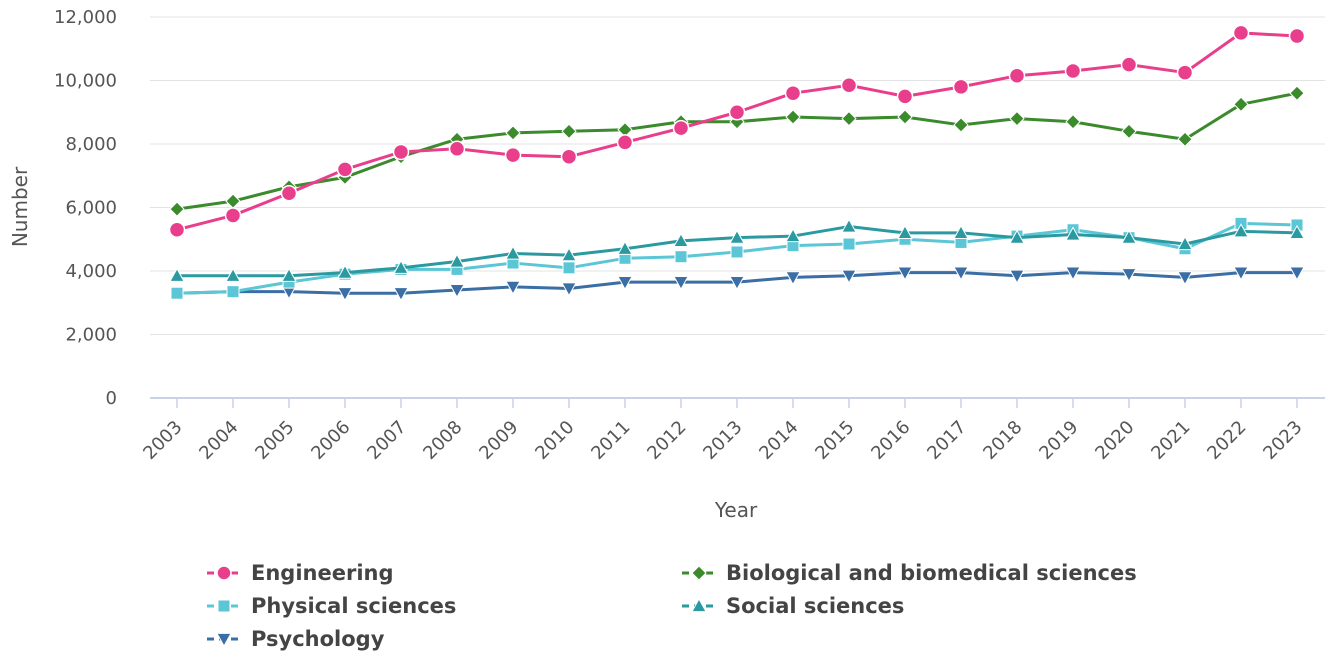 This screenshot has width=1330, height=665. I want to click on x-tick-label: 2008, so click(442, 440).